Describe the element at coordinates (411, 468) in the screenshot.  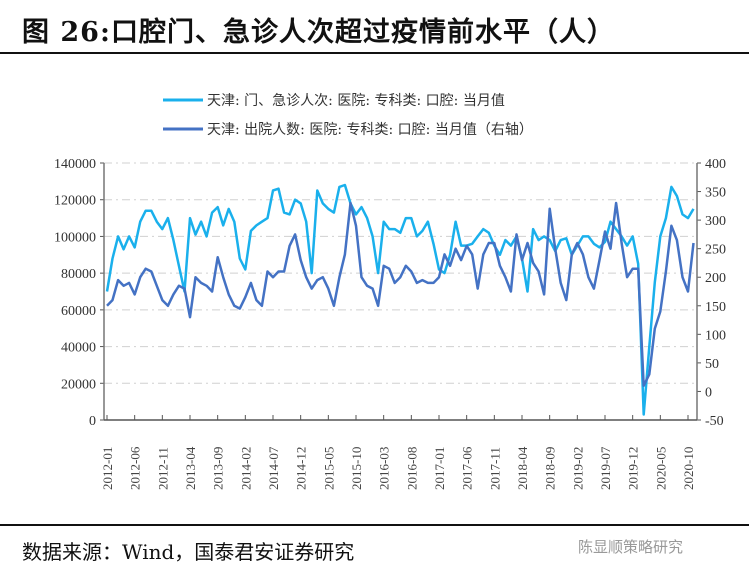
I see `x-tick-label: 2016-08` at that location.